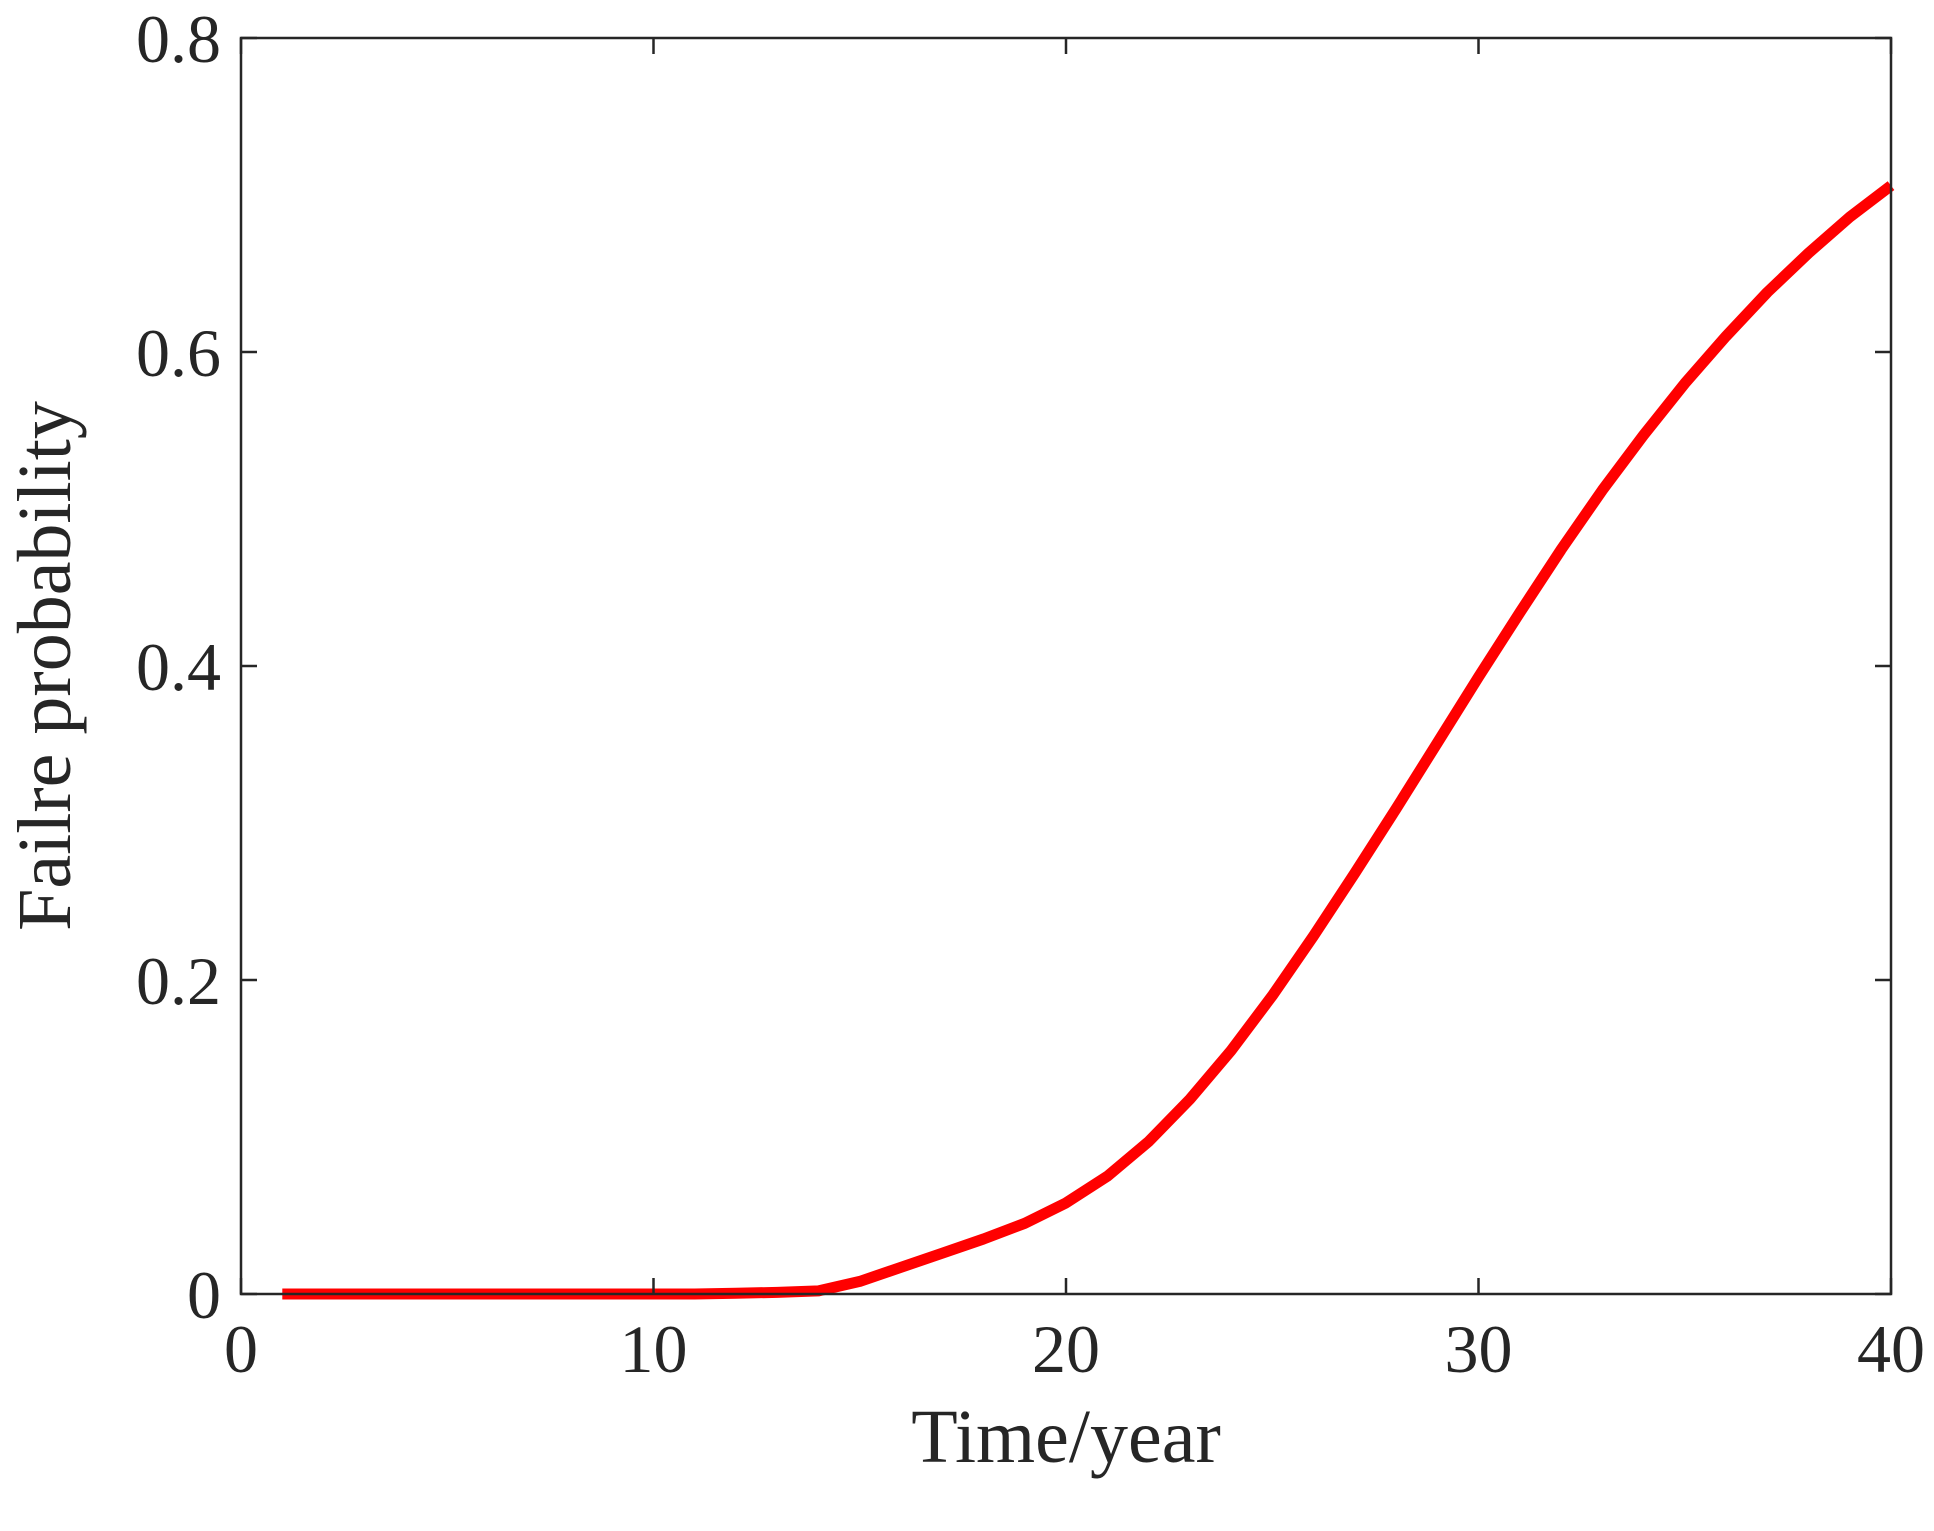  Describe the element at coordinates (1066, 1349) in the screenshot. I see `x-tick-label: 20` at that location.